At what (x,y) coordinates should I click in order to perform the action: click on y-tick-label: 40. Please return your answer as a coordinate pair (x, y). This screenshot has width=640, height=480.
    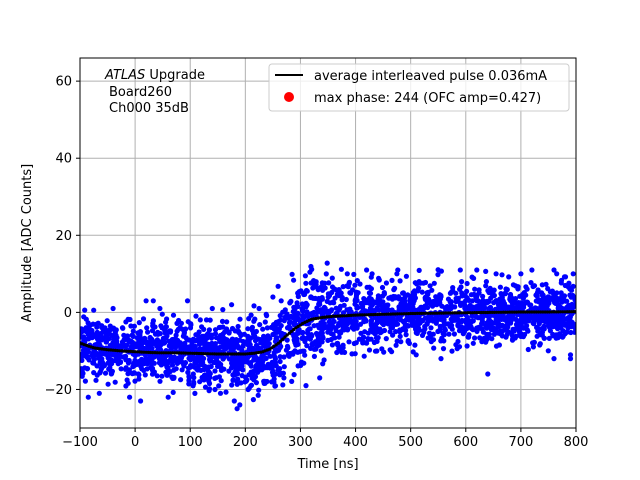
    Looking at the image, I should click on (63, 159).